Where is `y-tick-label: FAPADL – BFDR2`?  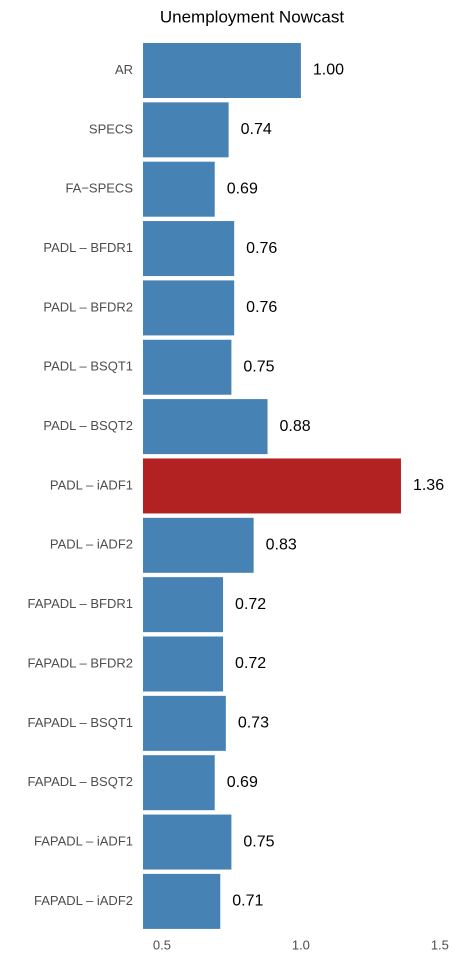
y-tick-label: FAPADL – BFDR2 is located at coordinates (80, 662).